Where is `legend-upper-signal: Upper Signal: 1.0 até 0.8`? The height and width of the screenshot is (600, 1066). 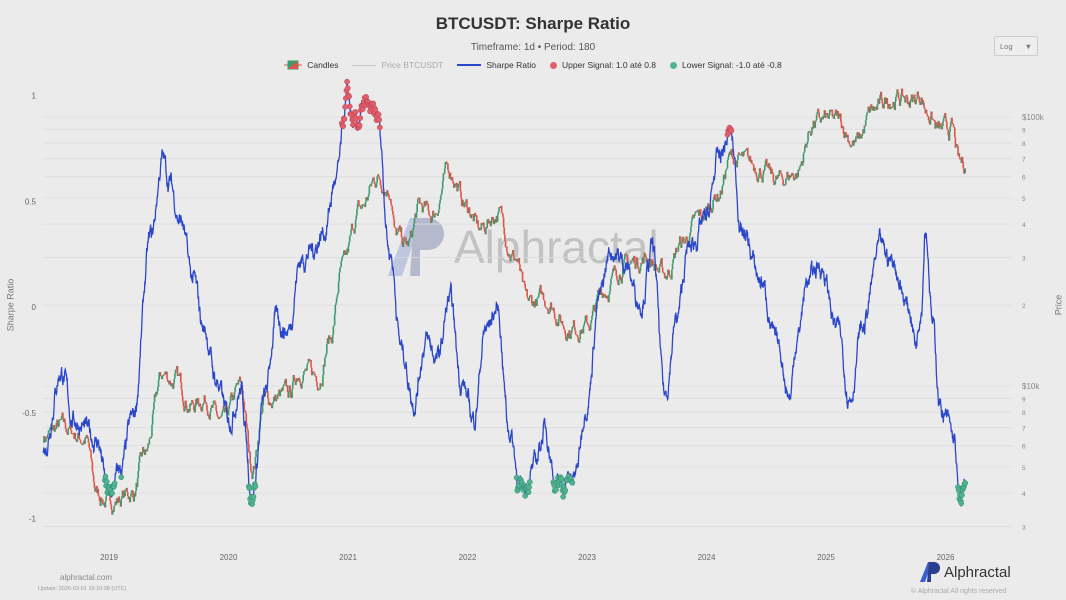
legend-upper-signal: Upper Signal: 1.0 até 0.8 is located at coordinates (602, 65).